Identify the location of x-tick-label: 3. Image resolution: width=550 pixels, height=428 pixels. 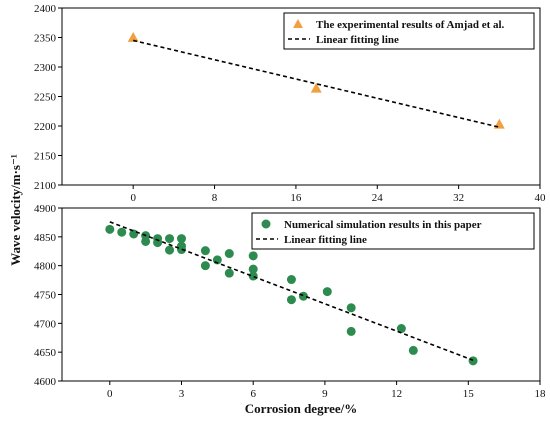
(182, 394).